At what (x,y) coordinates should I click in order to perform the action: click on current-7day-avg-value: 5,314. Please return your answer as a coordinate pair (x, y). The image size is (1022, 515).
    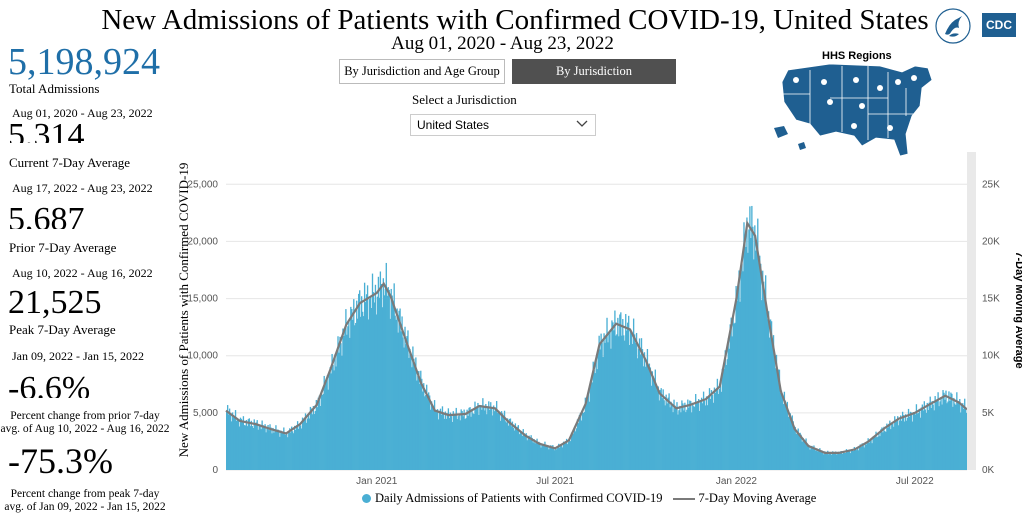
    Looking at the image, I should click on (46, 131).